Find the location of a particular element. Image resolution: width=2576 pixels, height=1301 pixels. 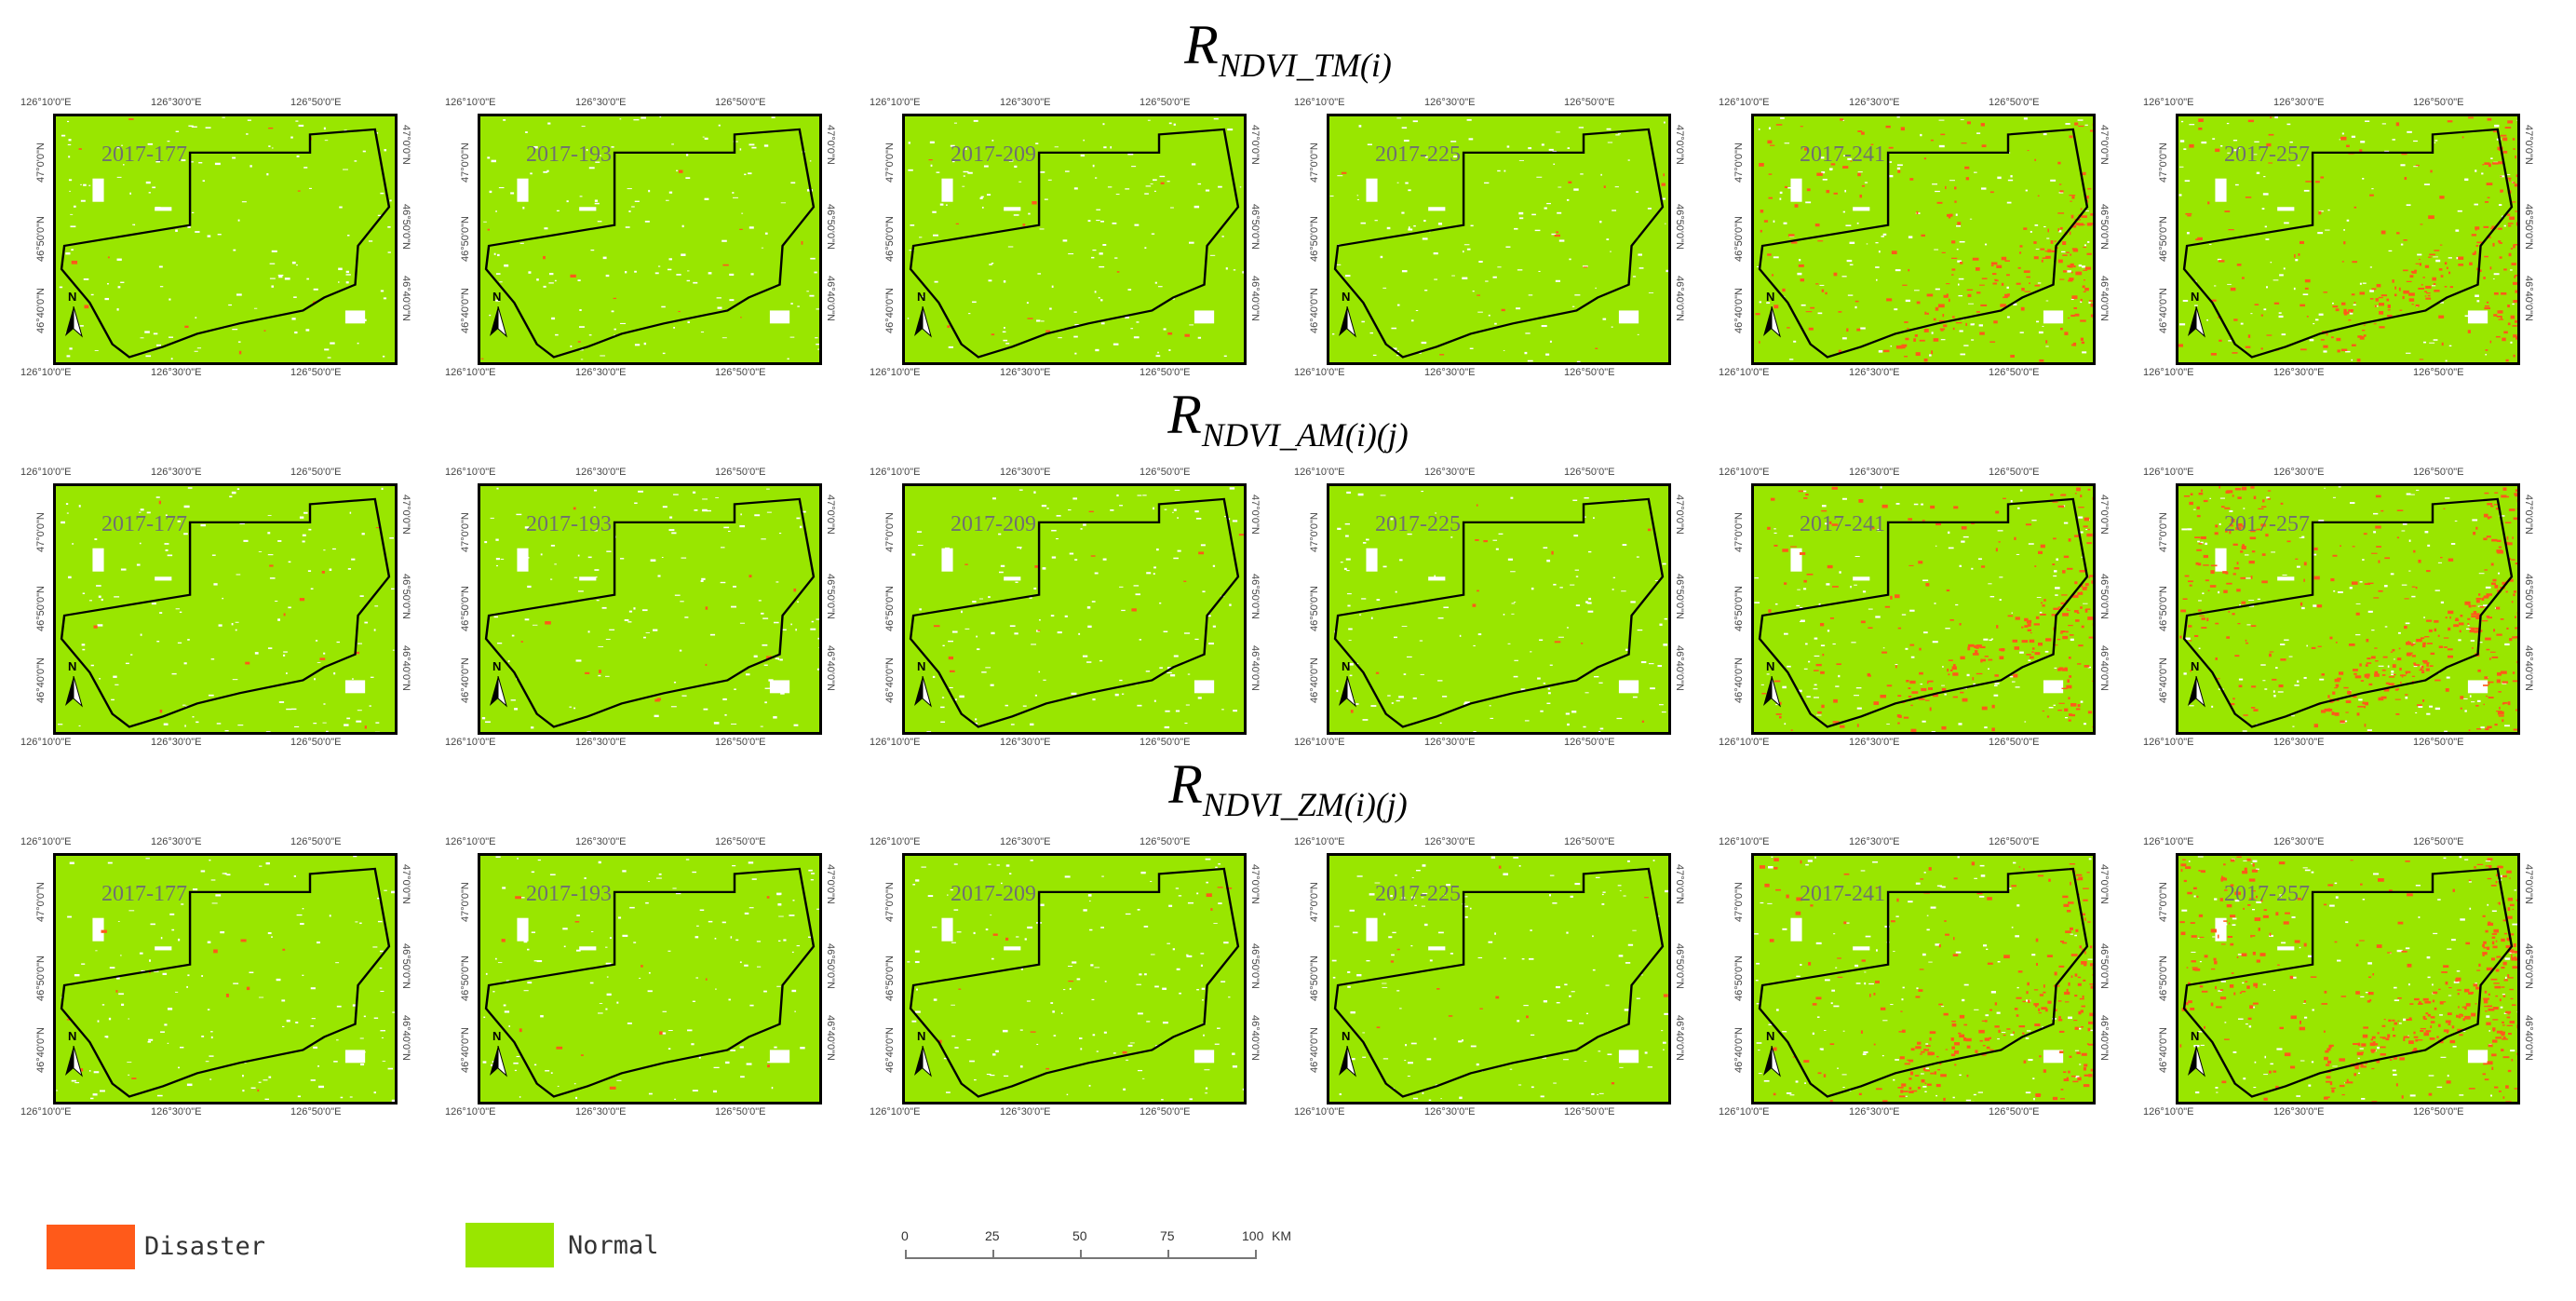

scale-tick-0: 0 is located at coordinates (905, 1235).